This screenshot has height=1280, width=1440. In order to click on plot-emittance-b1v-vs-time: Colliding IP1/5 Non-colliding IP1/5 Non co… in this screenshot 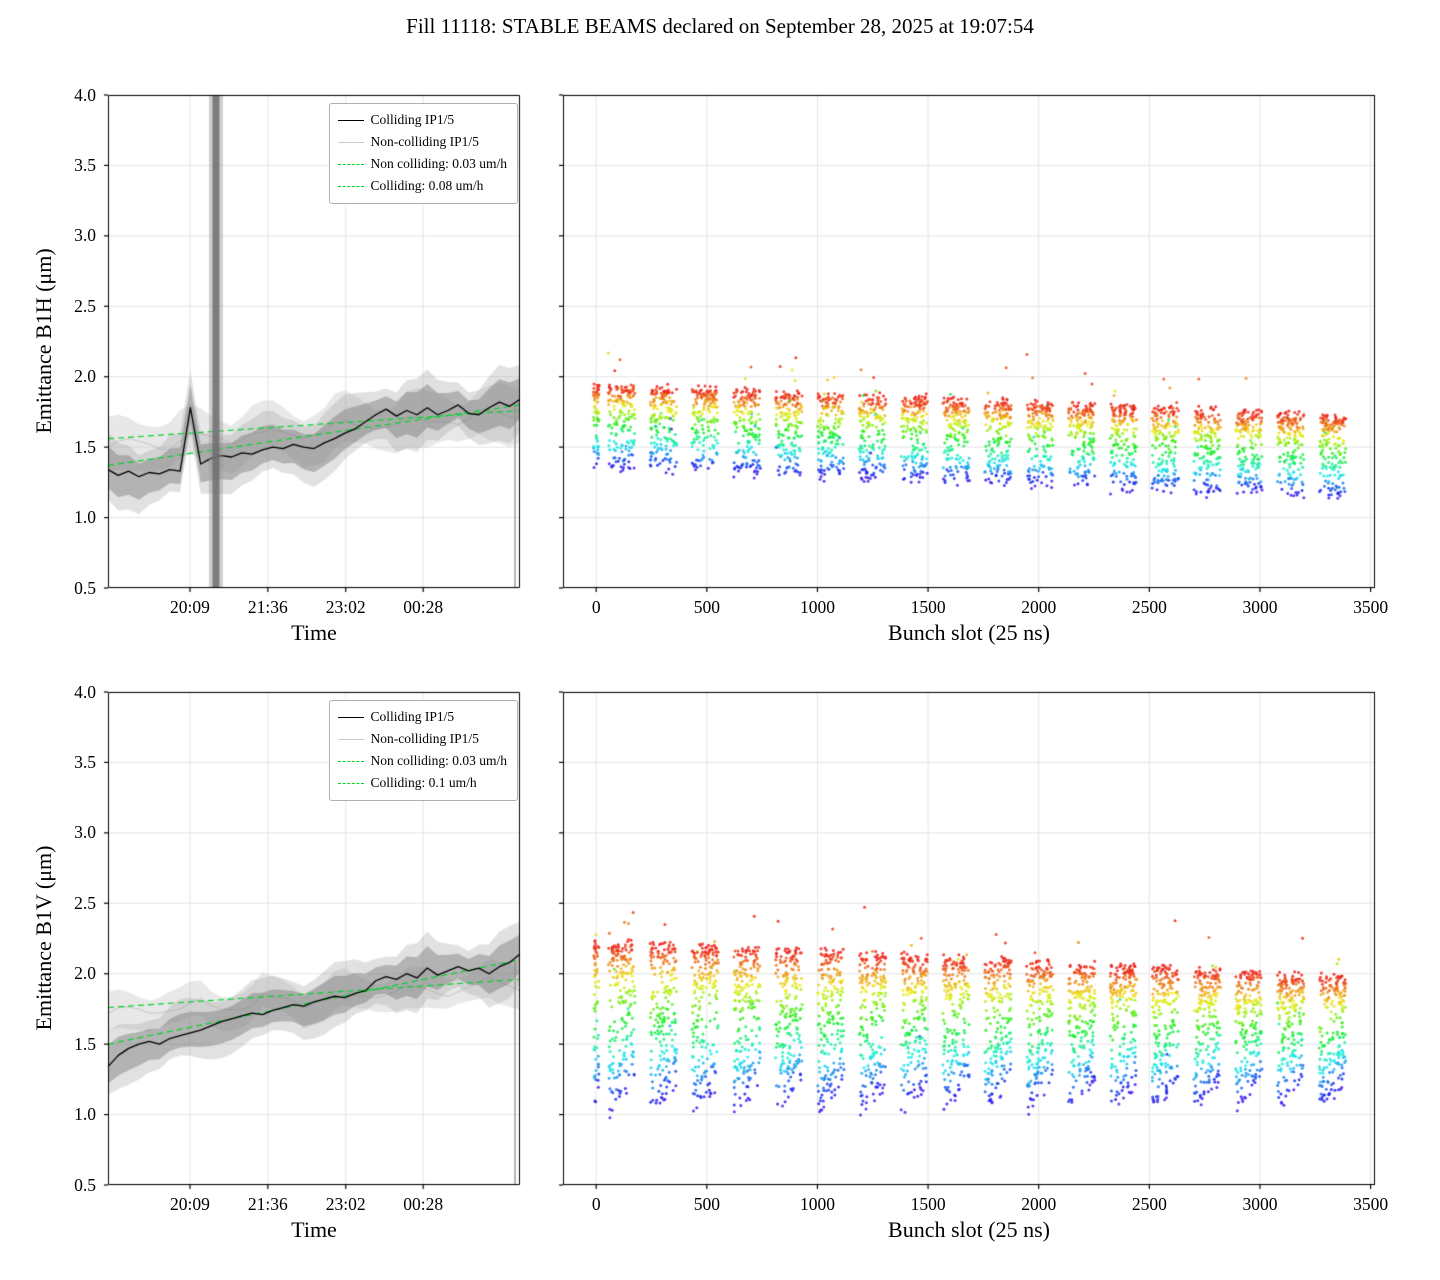, I will do `click(302, 948)`.